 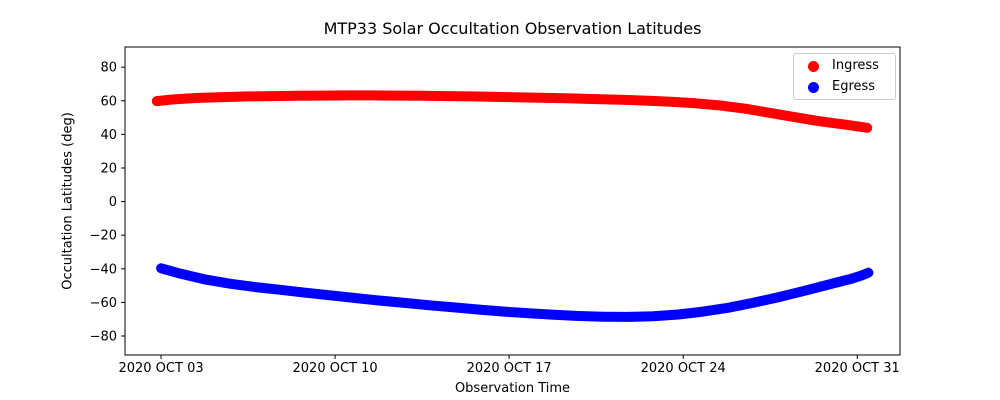 I want to click on x-axis-label: Observation Time, so click(x=512, y=388).